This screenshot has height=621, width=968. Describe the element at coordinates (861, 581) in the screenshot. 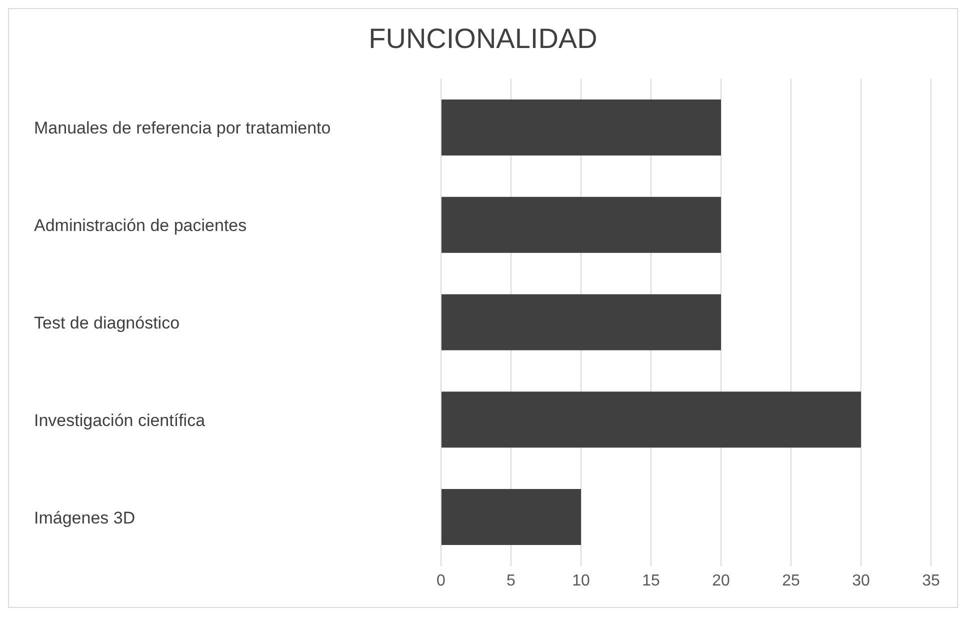

I see `x-tick-label: 30` at that location.